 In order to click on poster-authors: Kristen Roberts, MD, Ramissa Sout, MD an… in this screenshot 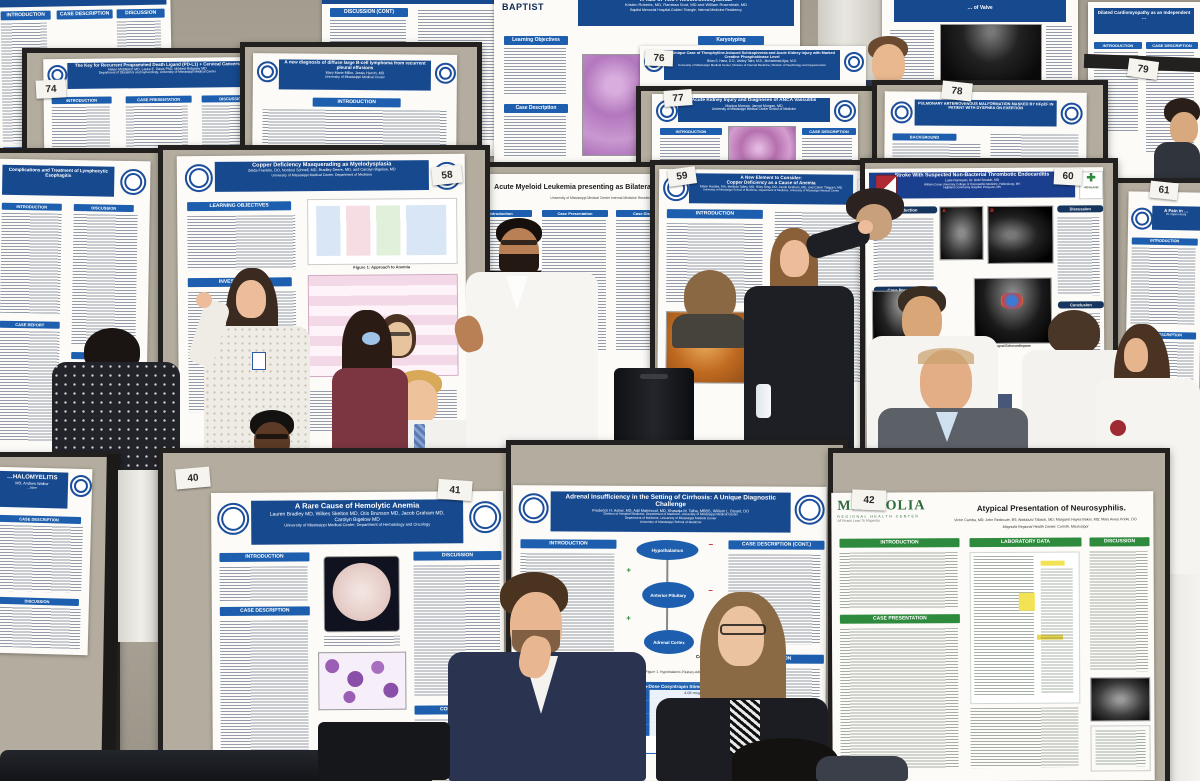, I will do `click(686, 5)`.